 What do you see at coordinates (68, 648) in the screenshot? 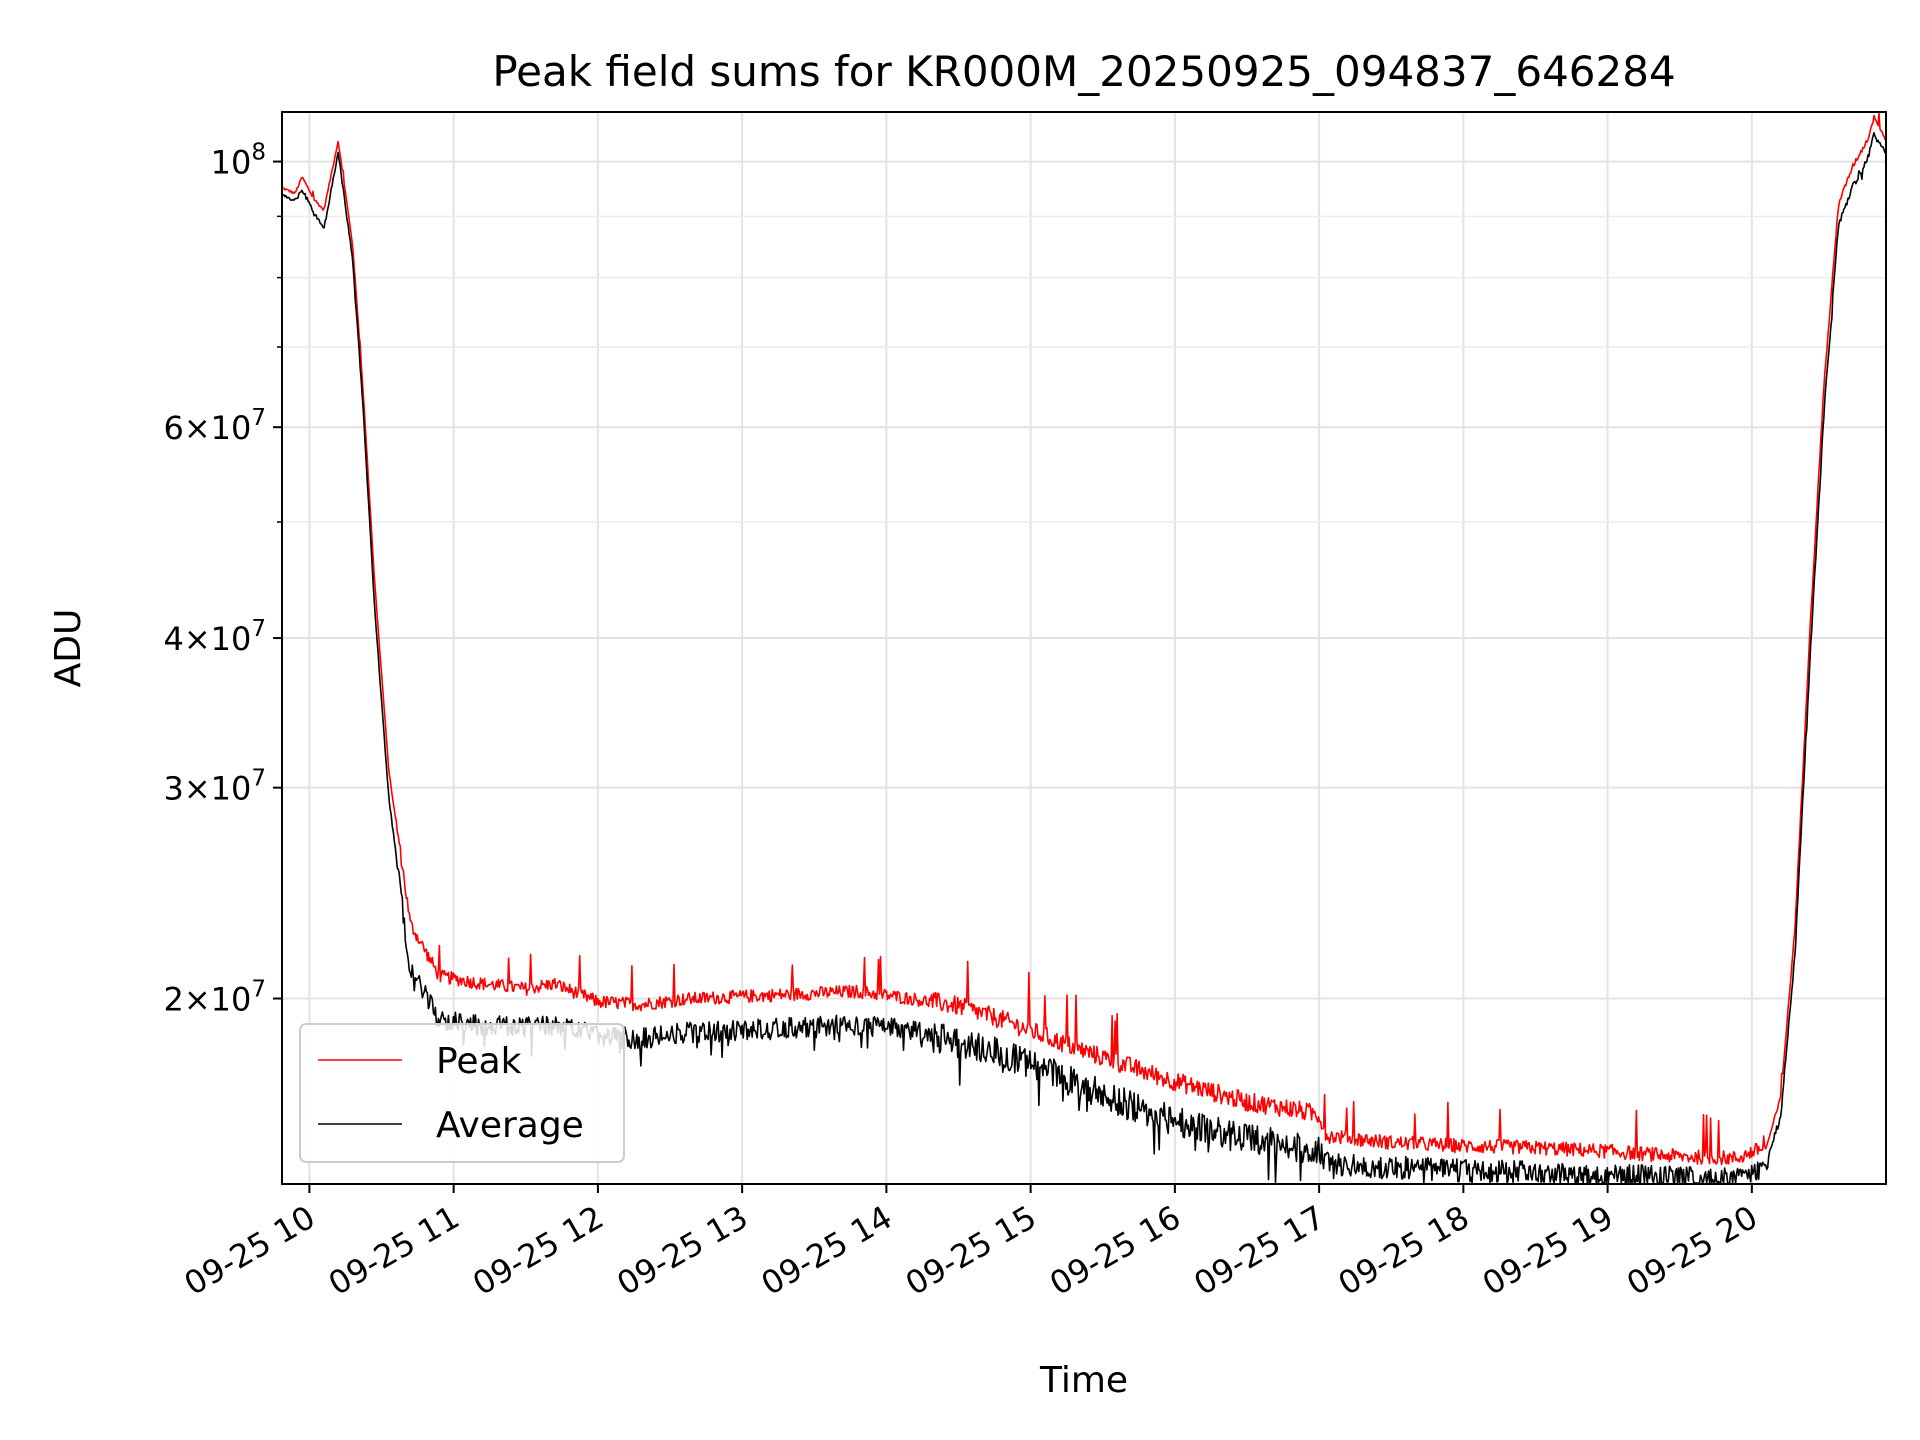
I see `y-axis-label: ADU` at bounding box center [68, 648].